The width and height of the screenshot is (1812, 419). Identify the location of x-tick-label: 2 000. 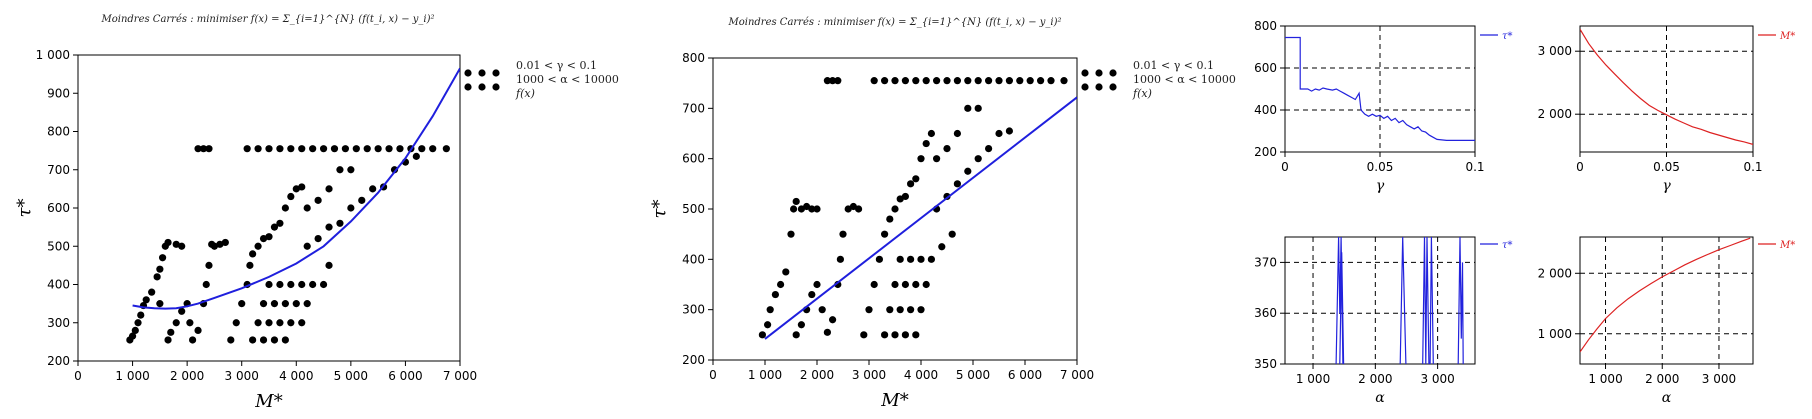
(817, 375).